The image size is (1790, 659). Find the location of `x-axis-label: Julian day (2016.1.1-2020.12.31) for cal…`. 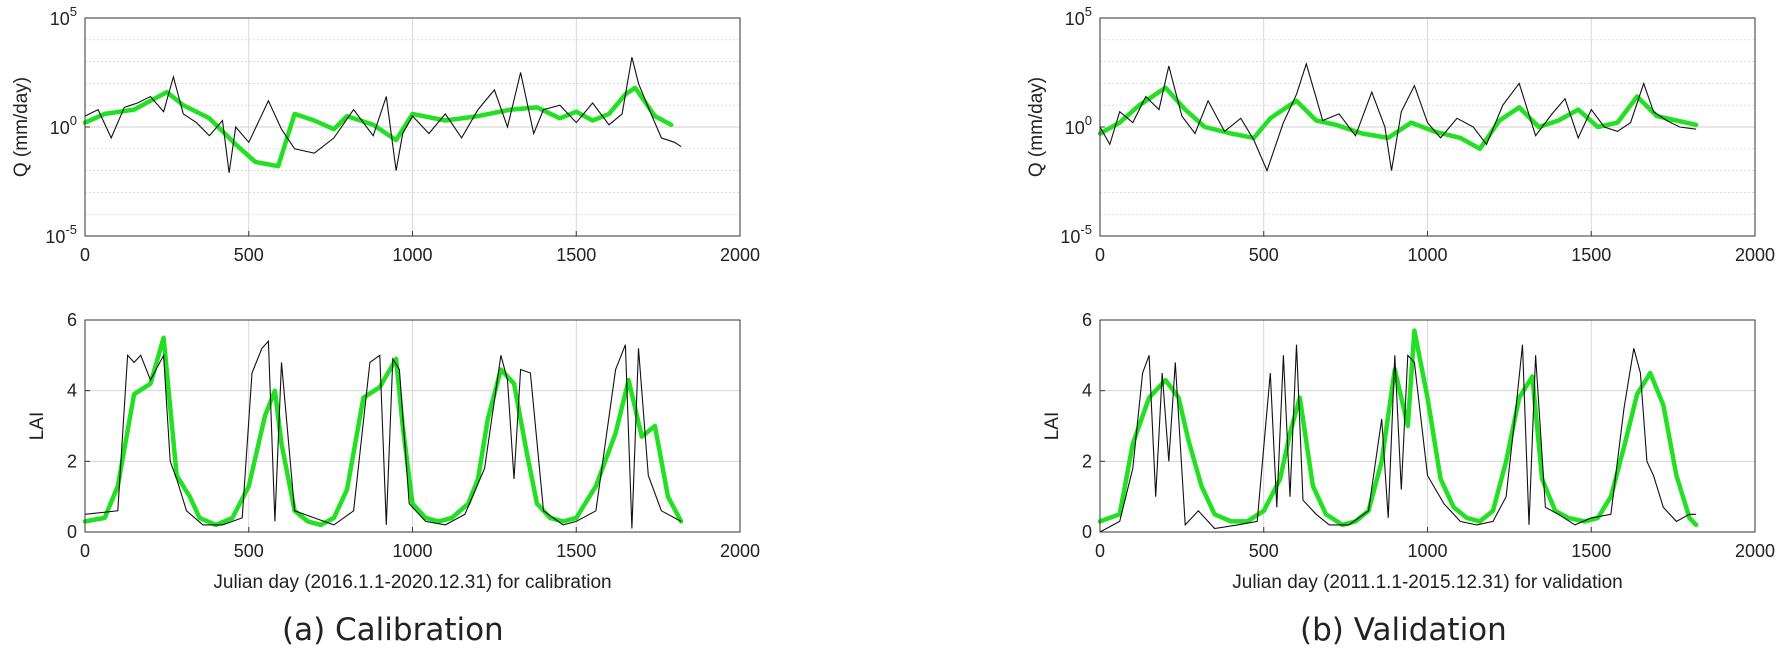

x-axis-label: Julian day (2016.1.1-2020.12.31) for cal… is located at coordinates (412, 582).